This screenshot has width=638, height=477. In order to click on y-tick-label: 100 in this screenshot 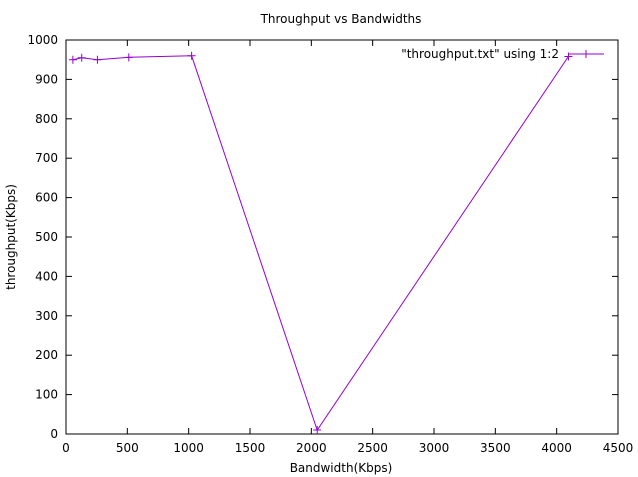, I will do `click(46, 395)`.